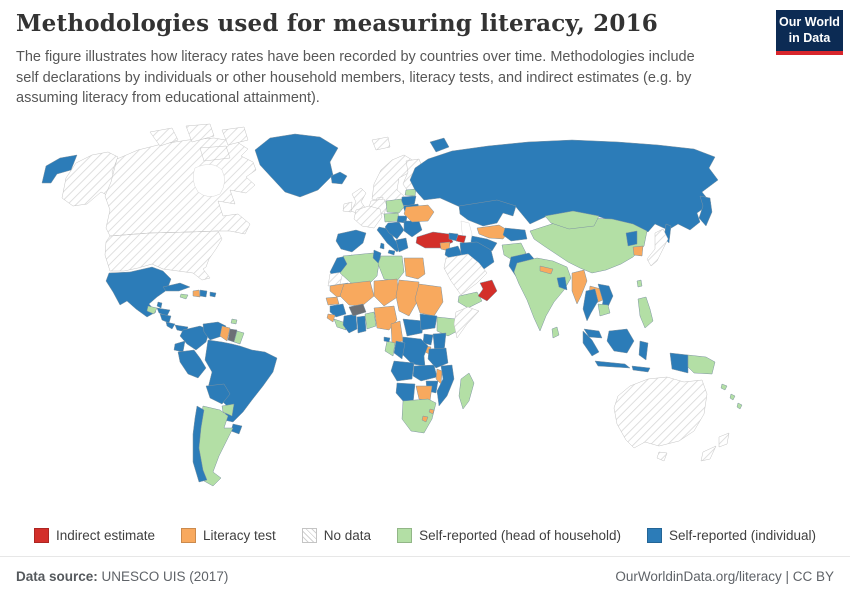  What do you see at coordinates (466, 391) in the screenshot?
I see `country-madagascar` at bounding box center [466, 391].